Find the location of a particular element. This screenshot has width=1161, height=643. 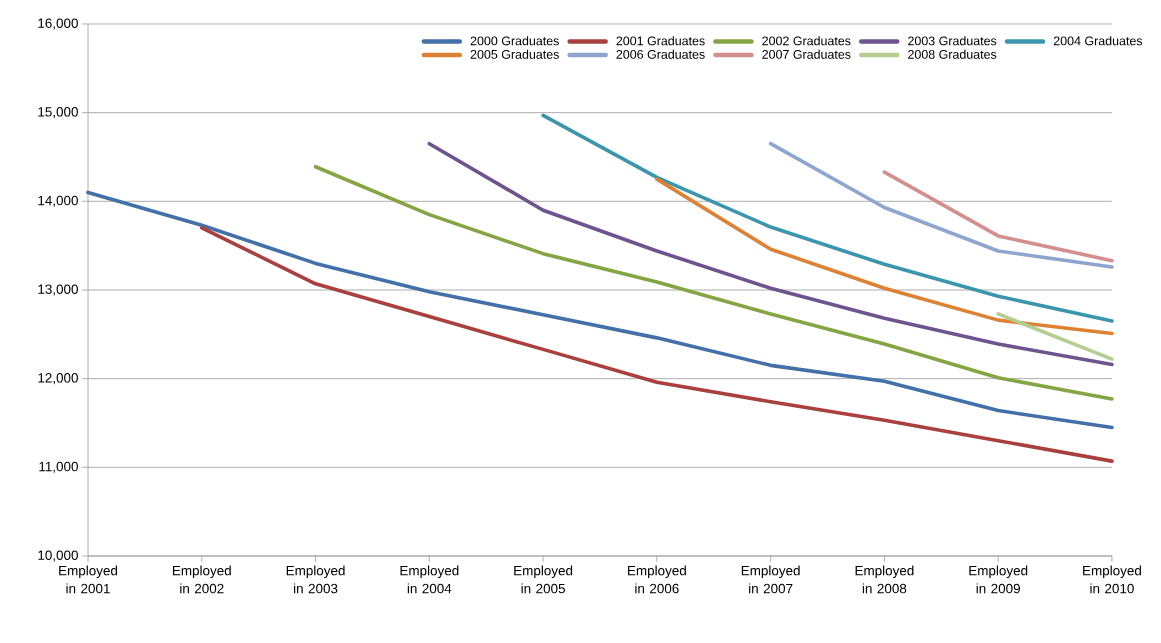

legend-label: 2000 Graduates is located at coordinates (514, 41).